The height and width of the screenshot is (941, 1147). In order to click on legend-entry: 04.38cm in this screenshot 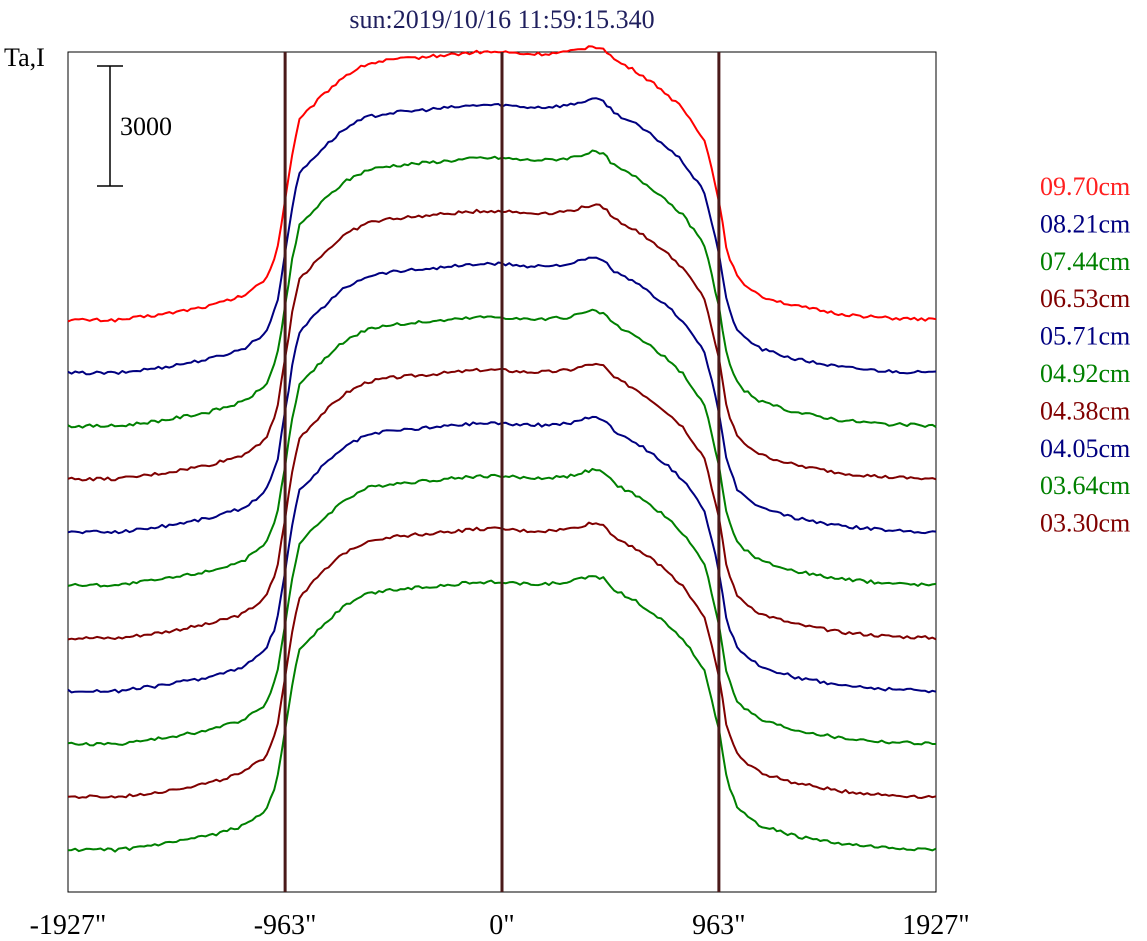, I will do `click(1085, 410)`.